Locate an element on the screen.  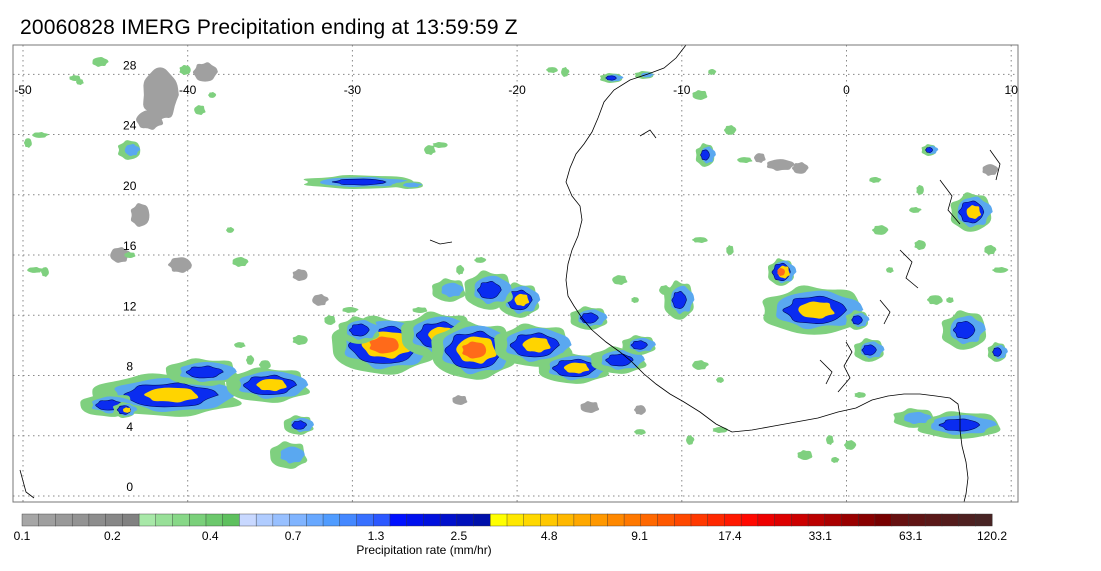
colorbar-title: Precipitation rate (mm/hr) is located at coordinates (424, 550).